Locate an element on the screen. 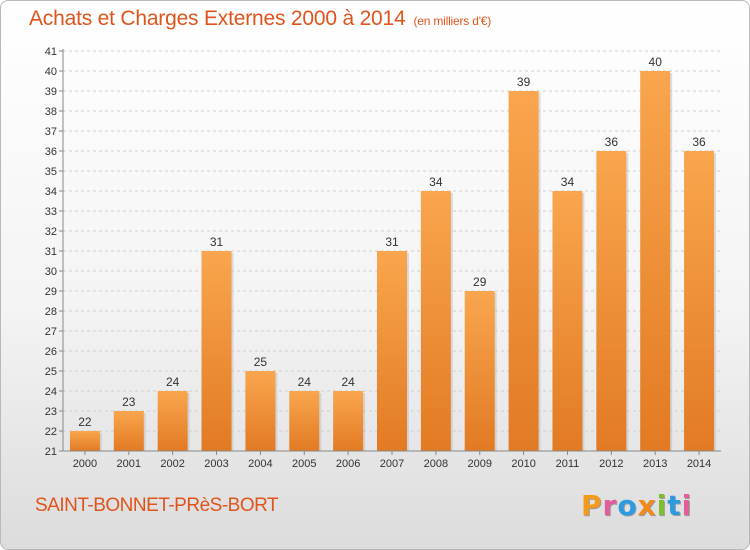  bar-2014 is located at coordinates (699, 301).